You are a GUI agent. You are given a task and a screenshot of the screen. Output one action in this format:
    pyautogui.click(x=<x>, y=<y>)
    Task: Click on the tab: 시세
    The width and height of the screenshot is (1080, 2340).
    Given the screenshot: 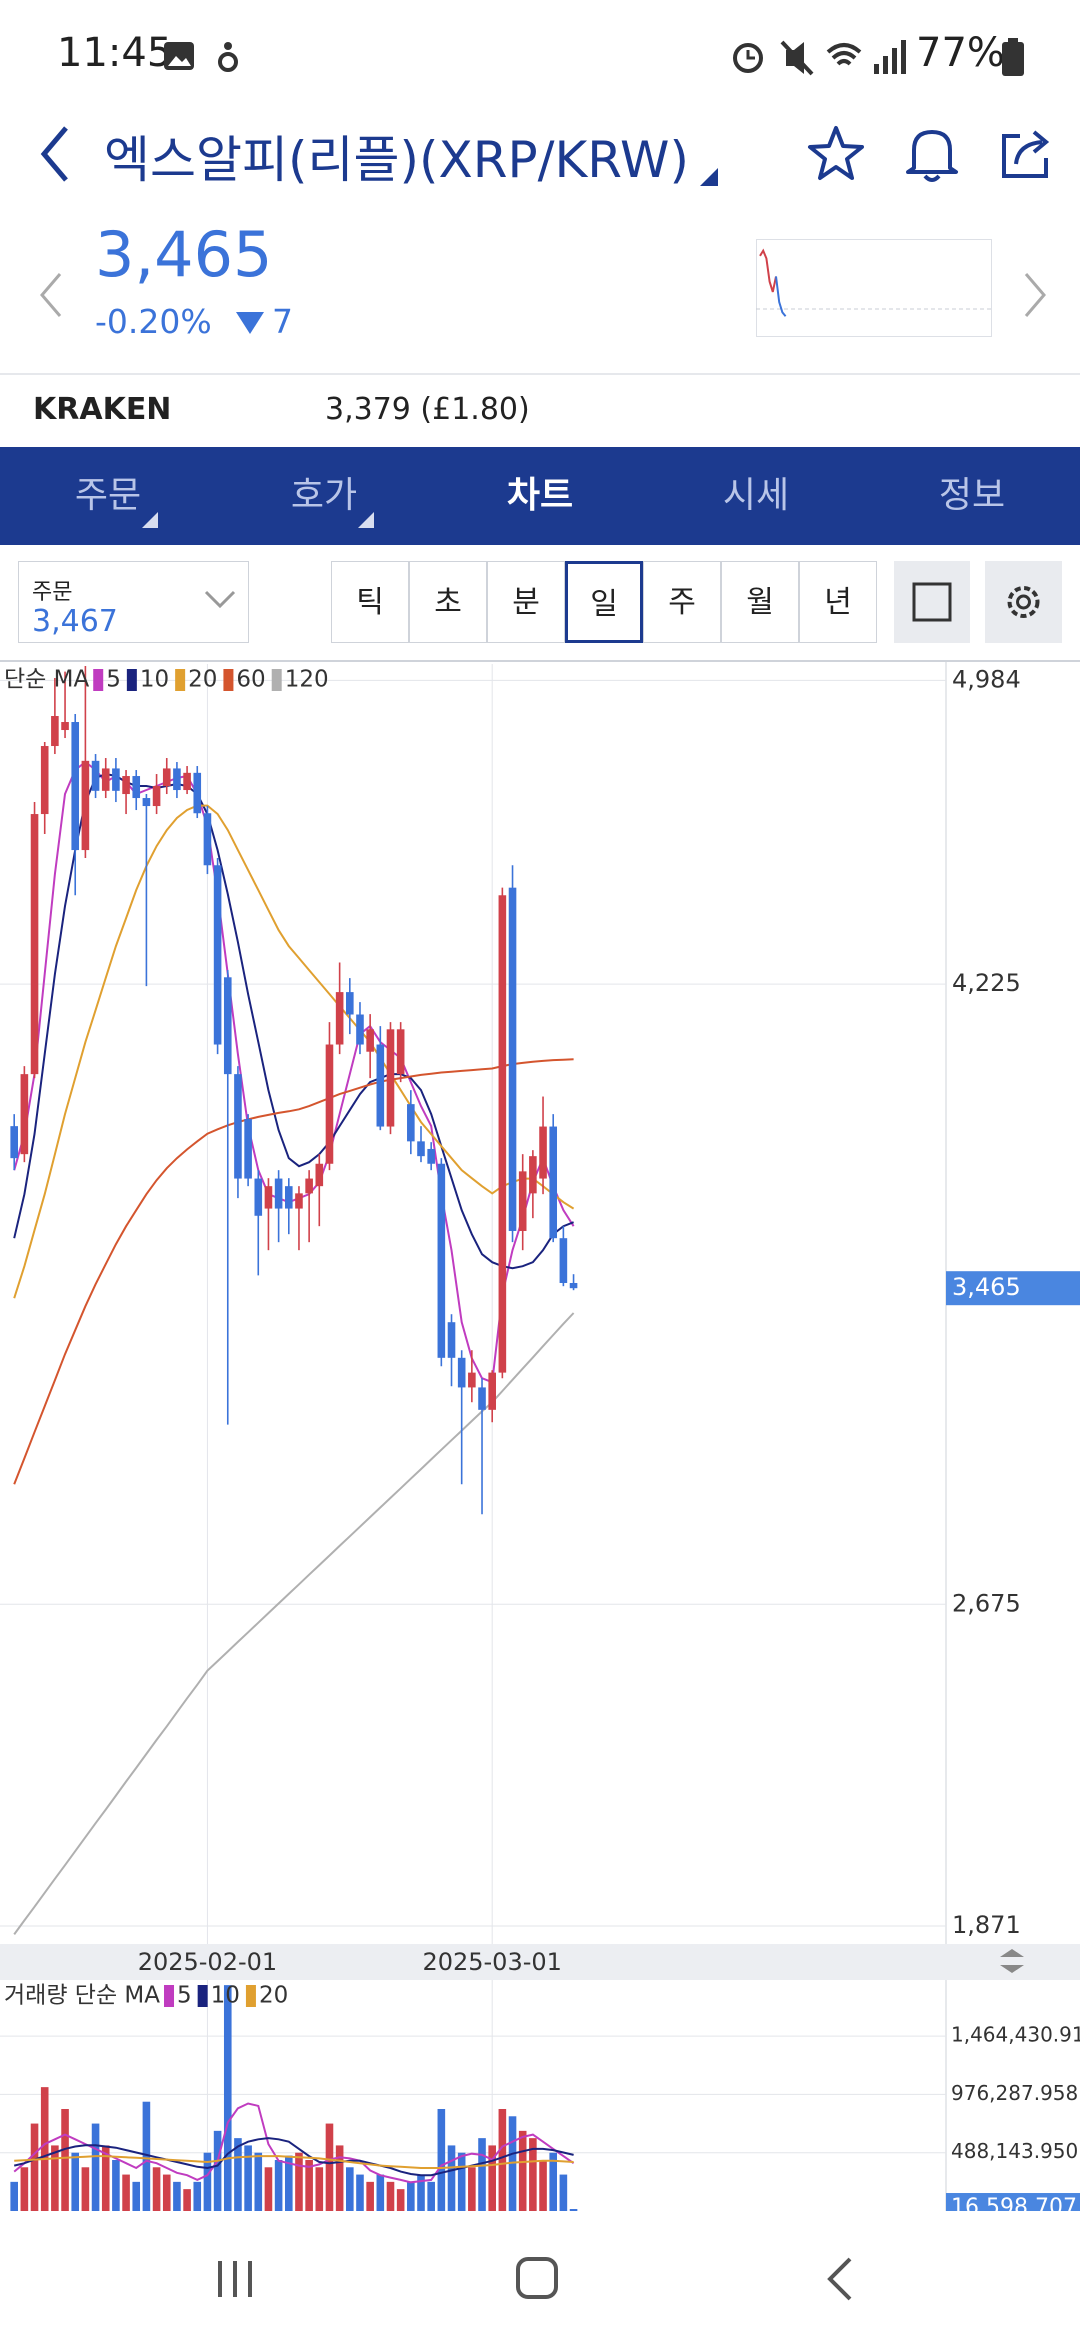 What is the action you would take?
    pyautogui.click(x=756, y=495)
    